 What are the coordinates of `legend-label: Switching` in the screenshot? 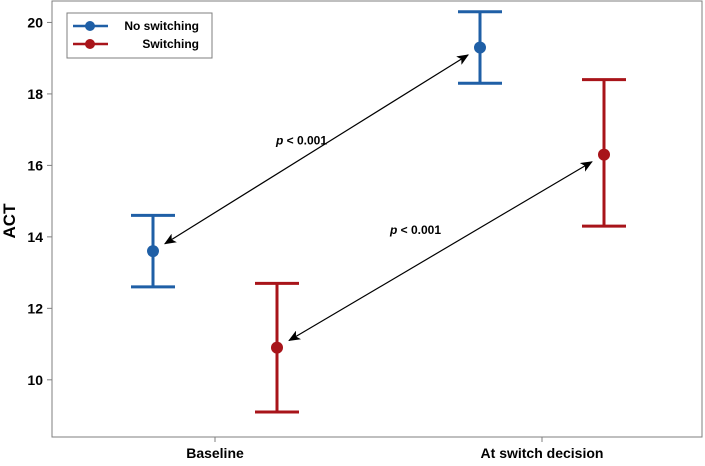 It's located at (170, 44).